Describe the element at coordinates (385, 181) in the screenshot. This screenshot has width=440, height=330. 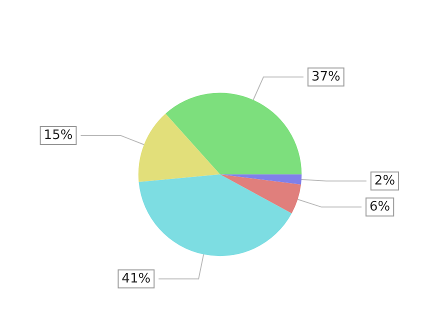
I see `data-label: 2%` at that location.